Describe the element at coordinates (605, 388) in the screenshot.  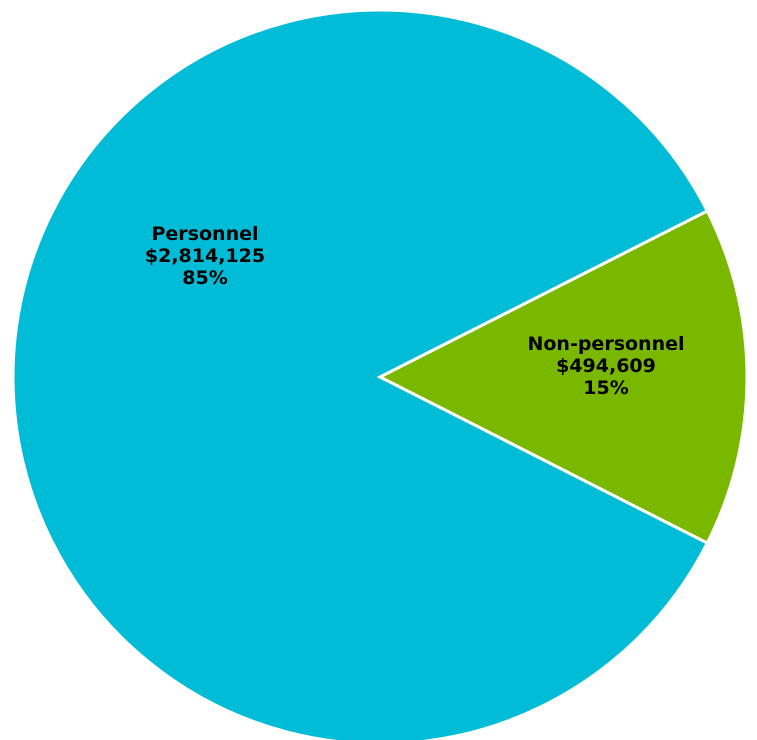
I see `label-non-personnel-percent: 15%` at that location.